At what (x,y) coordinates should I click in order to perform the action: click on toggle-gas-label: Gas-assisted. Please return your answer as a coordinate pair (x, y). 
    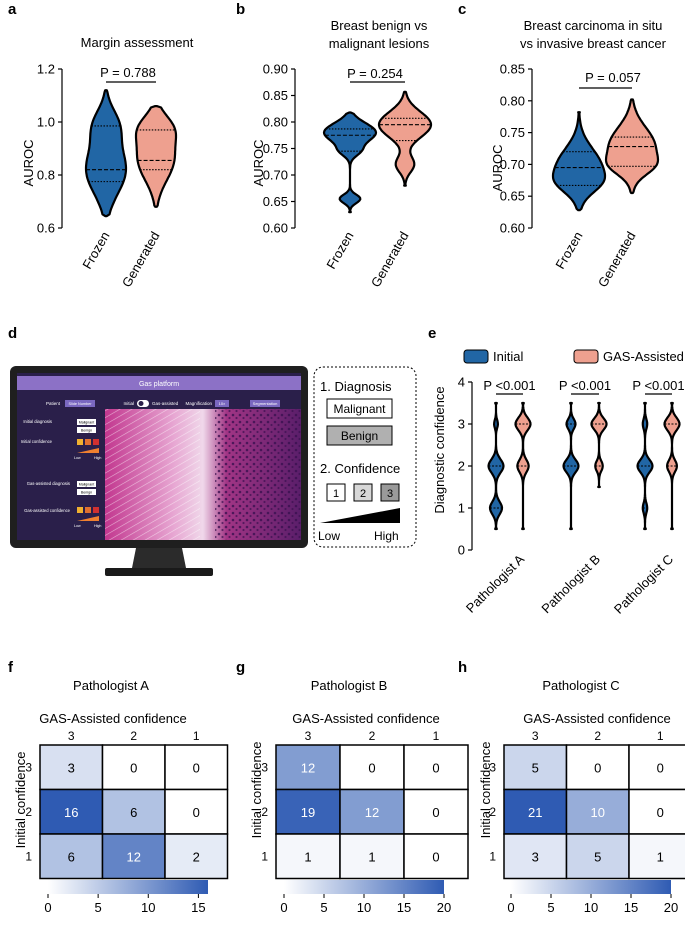
    Looking at the image, I should click on (165, 403).